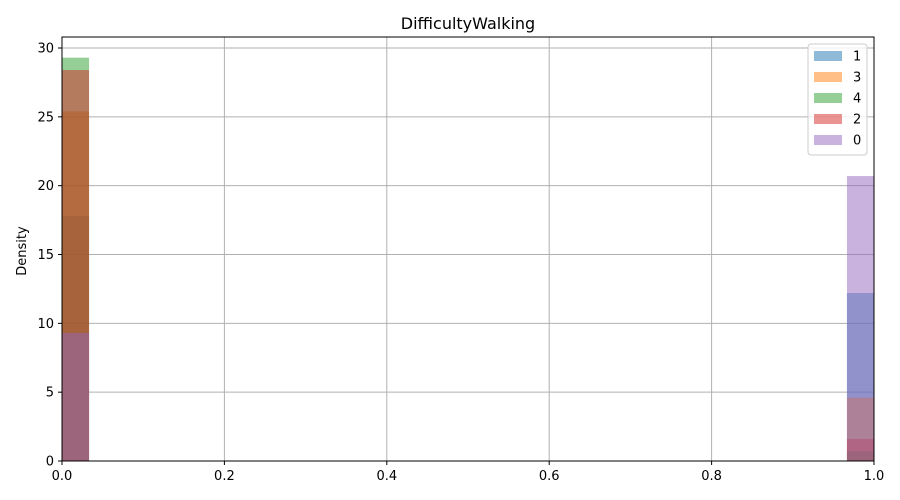 Image resolution: width=900 pixels, height=500 pixels. Describe the element at coordinates (857, 120) in the screenshot. I see `legend-label: 2` at that location.